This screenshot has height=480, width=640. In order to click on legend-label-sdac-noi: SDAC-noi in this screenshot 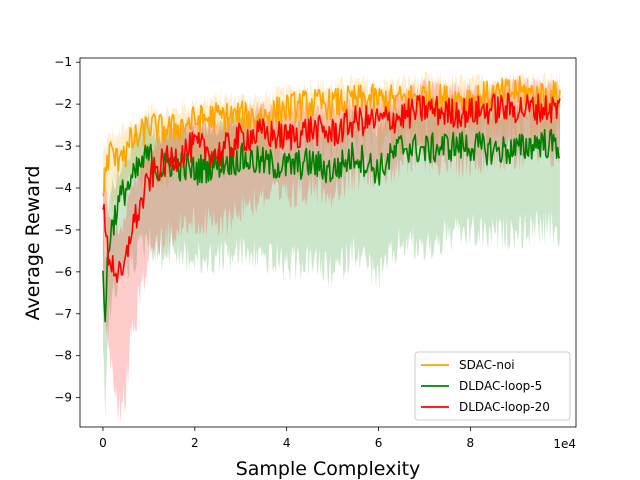, I will do `click(487, 365)`.